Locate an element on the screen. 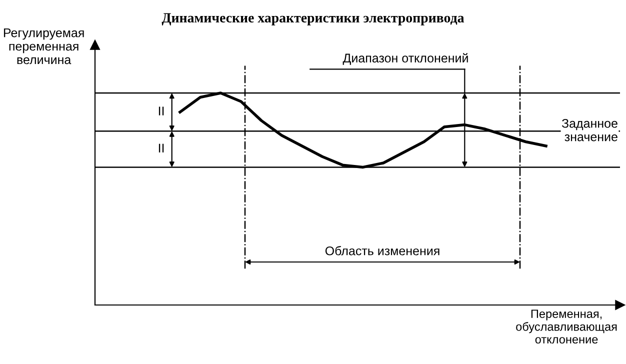  annotation: Область изменения is located at coordinates (382, 251).